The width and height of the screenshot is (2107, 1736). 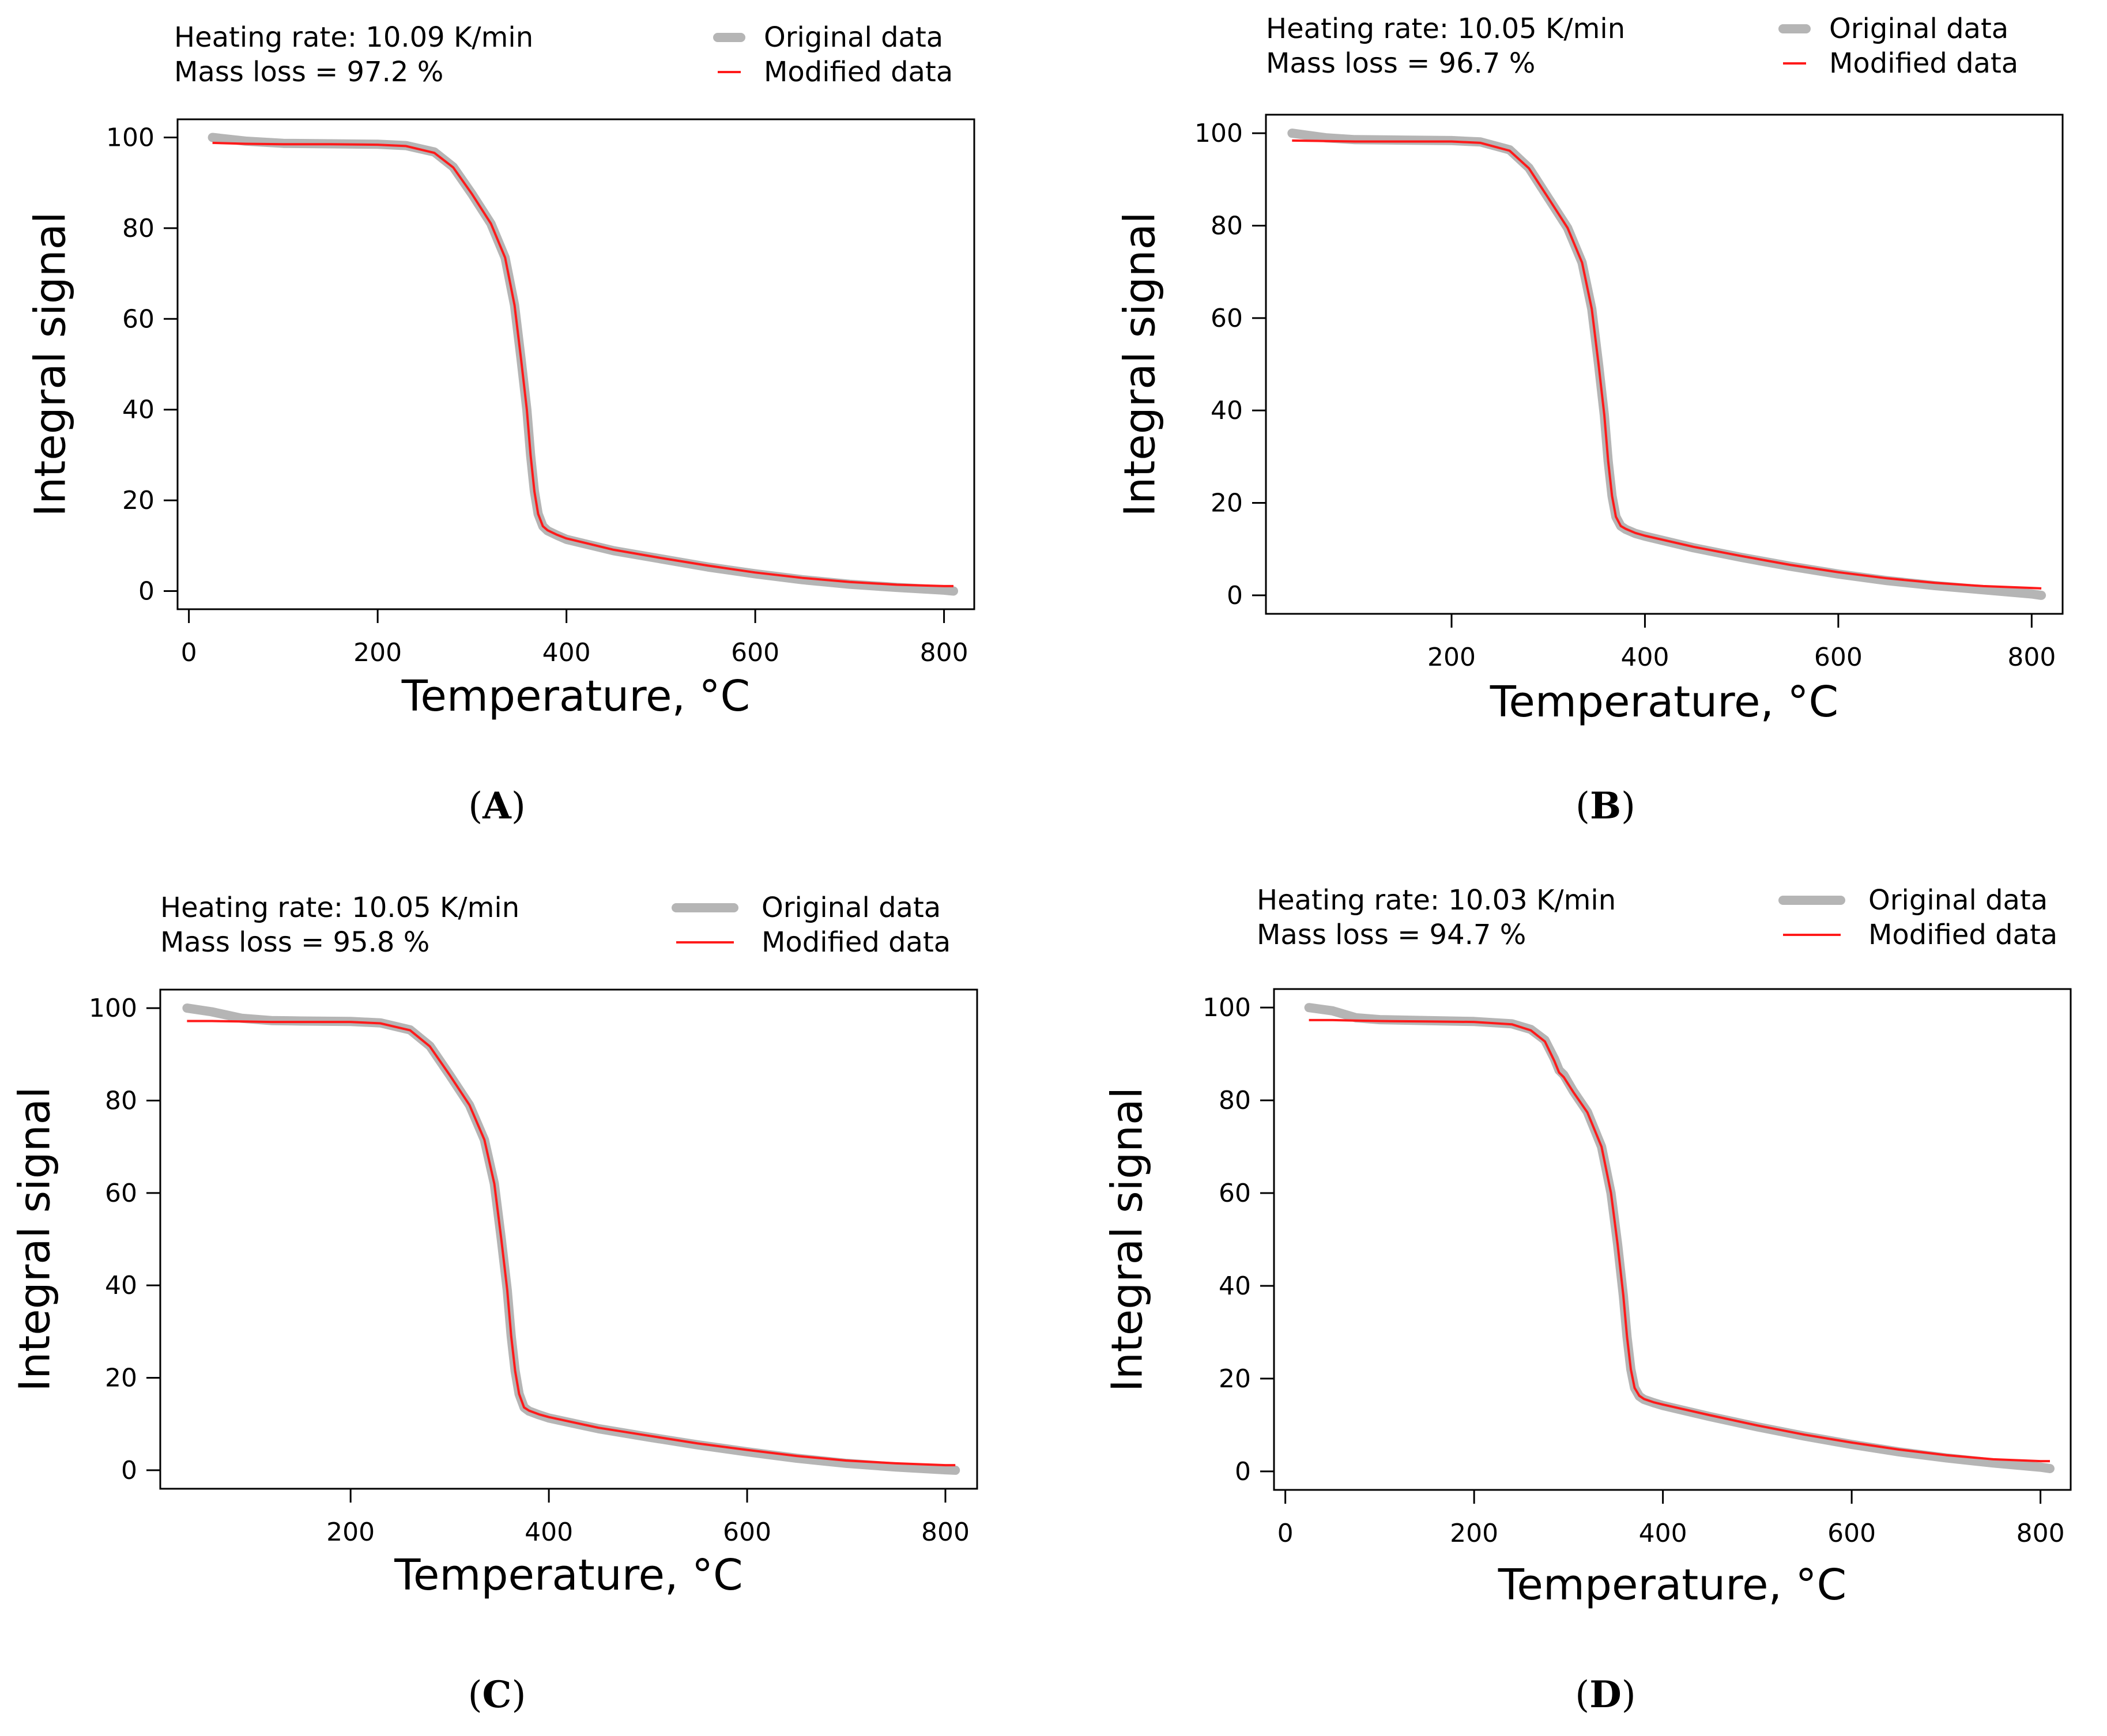 What do you see at coordinates (1400, 64) in the screenshot?
I see `mass-loss-text: Mass loss = 96.7 %` at bounding box center [1400, 64].